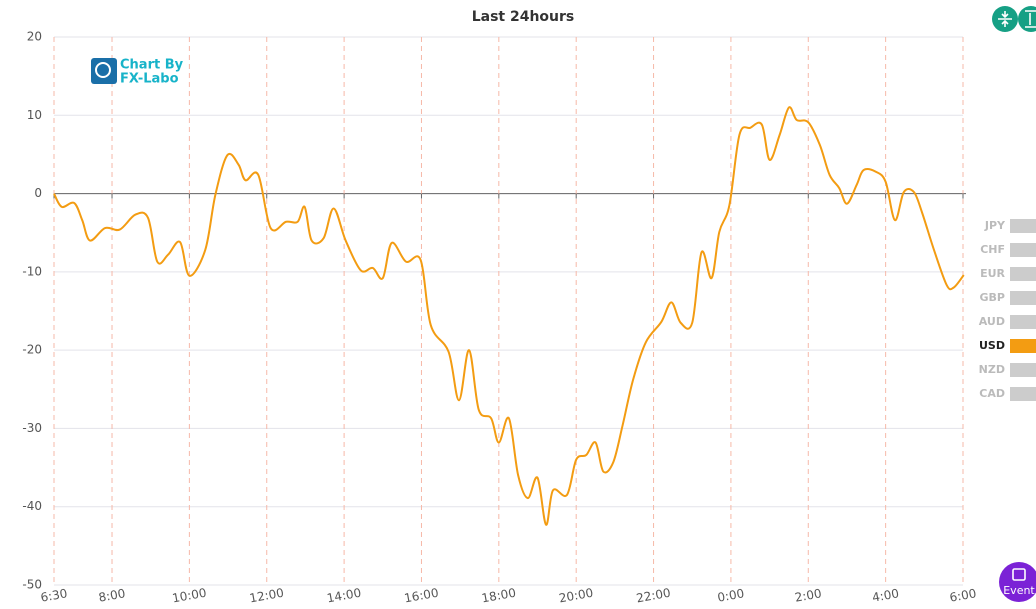 This screenshot has height=609, width=1036. Describe the element at coordinates (1005, 19) in the screenshot. I see `collapse-icon` at that location.